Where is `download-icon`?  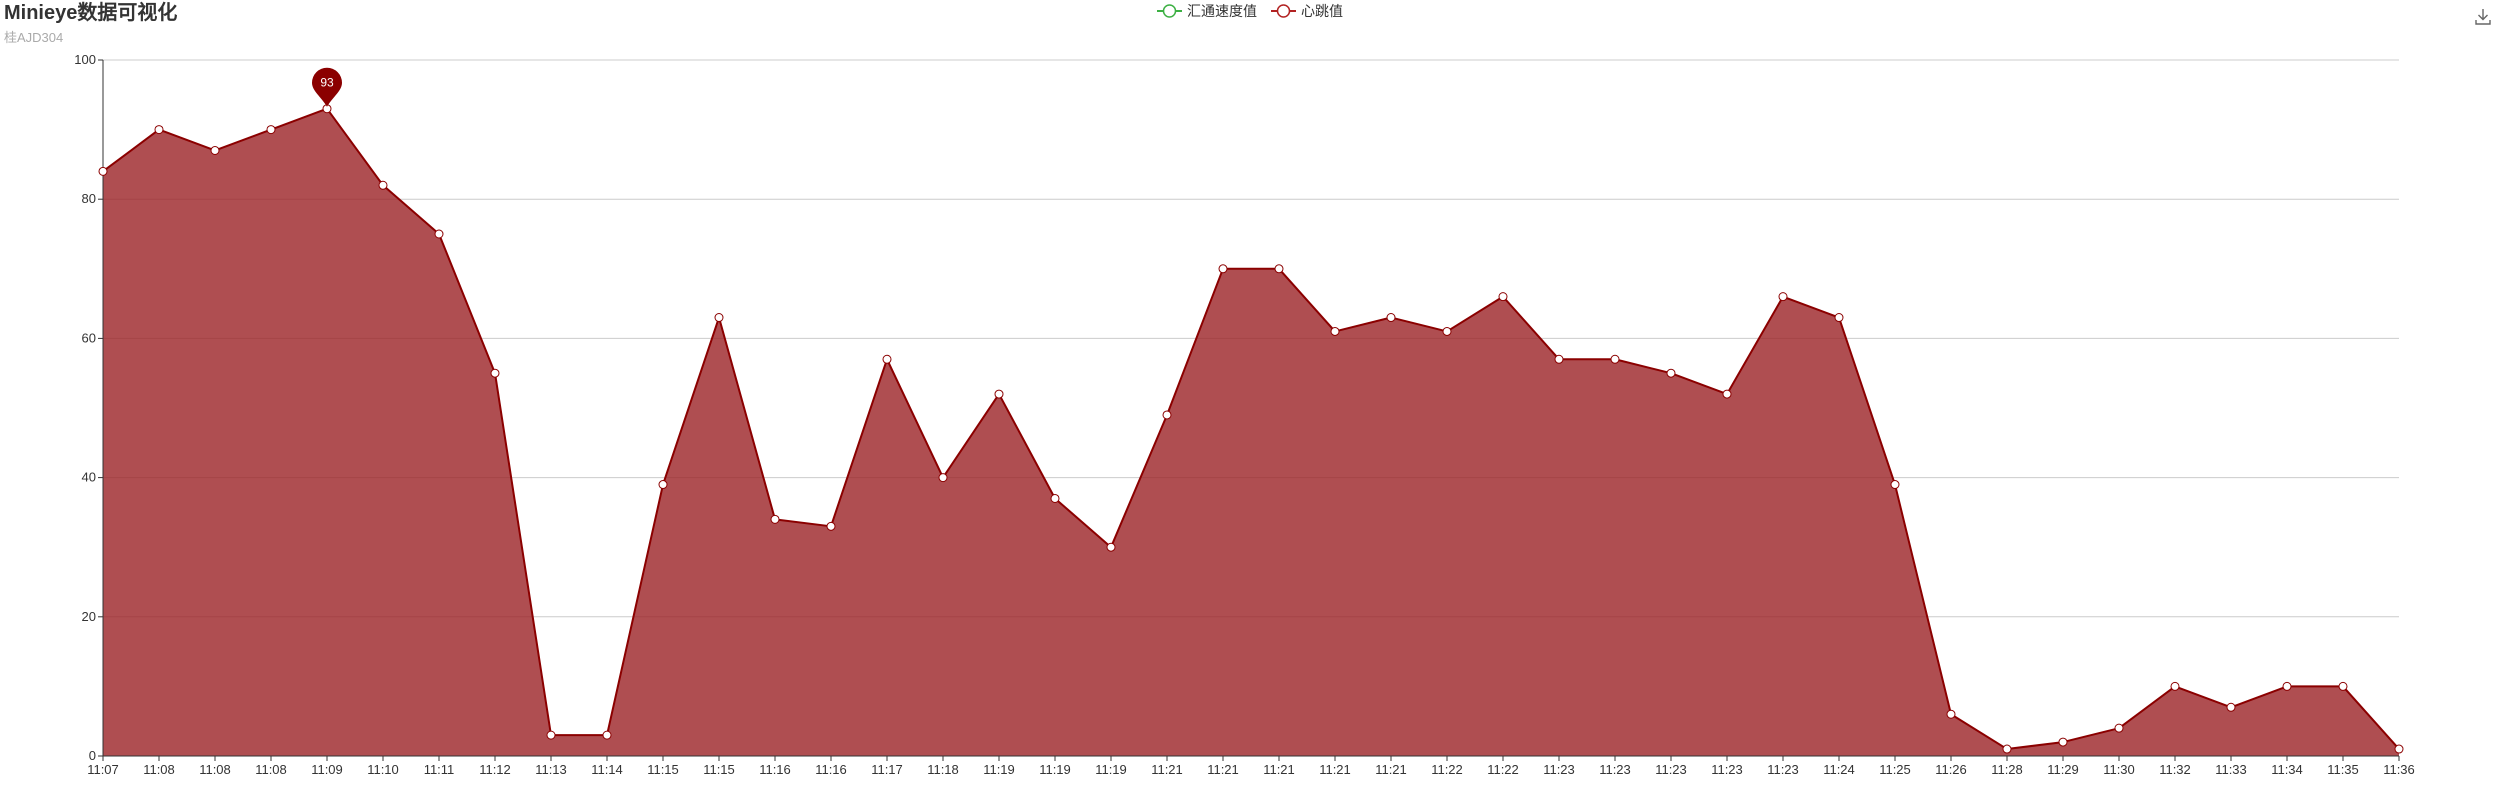
download-icon is located at coordinates (2483, 16).